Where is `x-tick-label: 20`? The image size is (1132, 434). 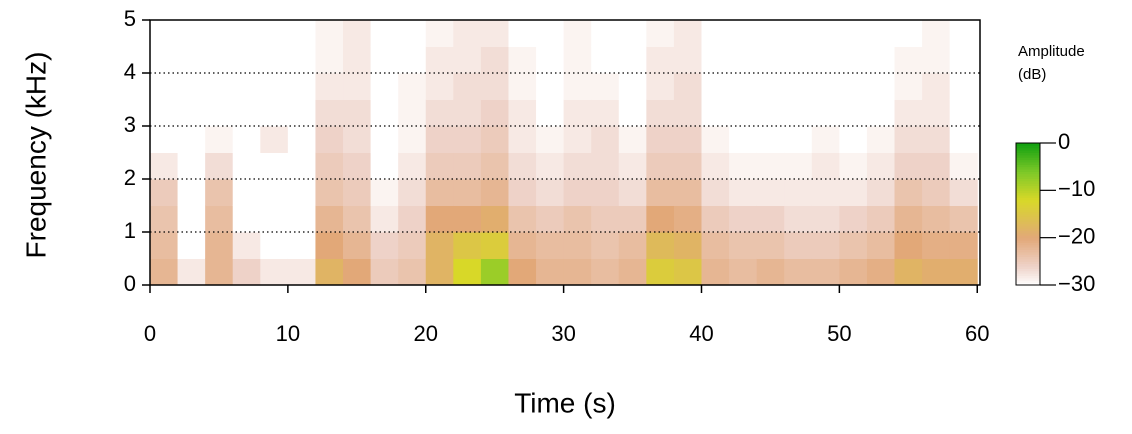 x-tick-label: 20 is located at coordinates (426, 333).